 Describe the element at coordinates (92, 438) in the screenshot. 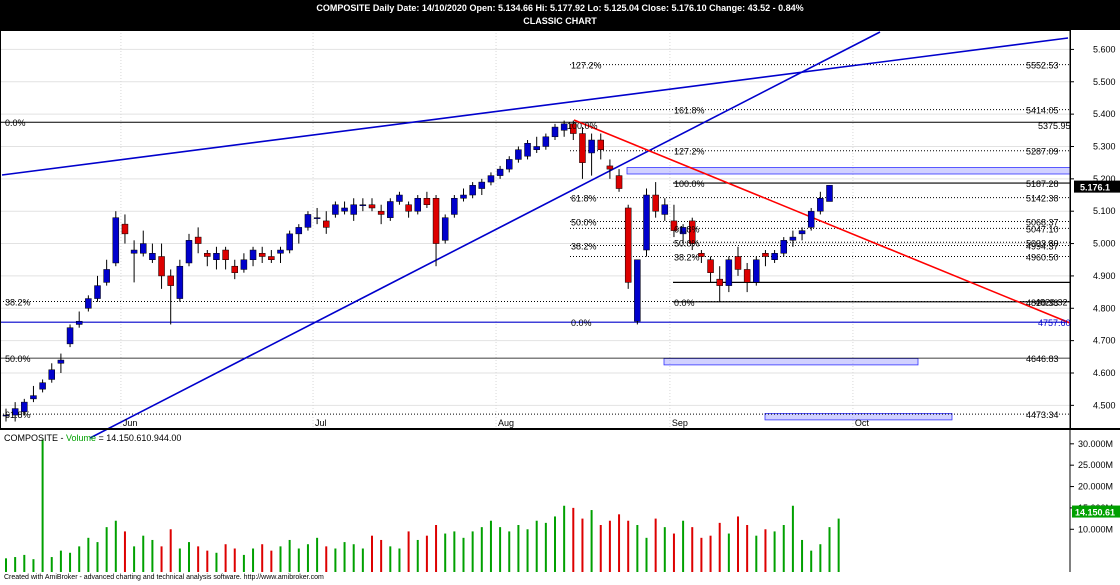

I see `volume-header: COMPOSITE - Volume = 14.150.610.944.00` at that location.